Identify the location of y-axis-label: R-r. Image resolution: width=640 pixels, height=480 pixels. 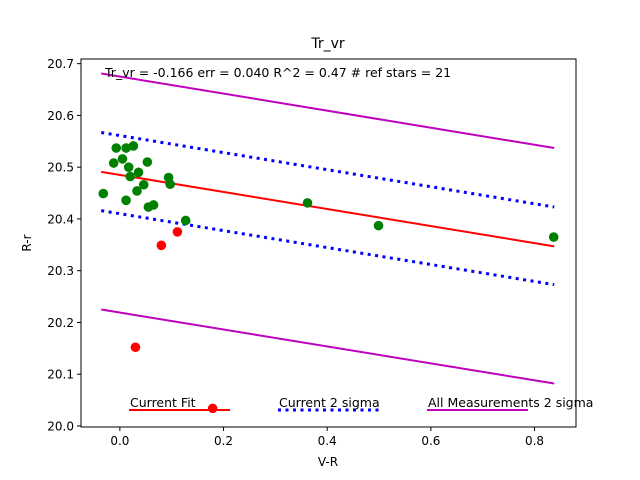
(27, 242).